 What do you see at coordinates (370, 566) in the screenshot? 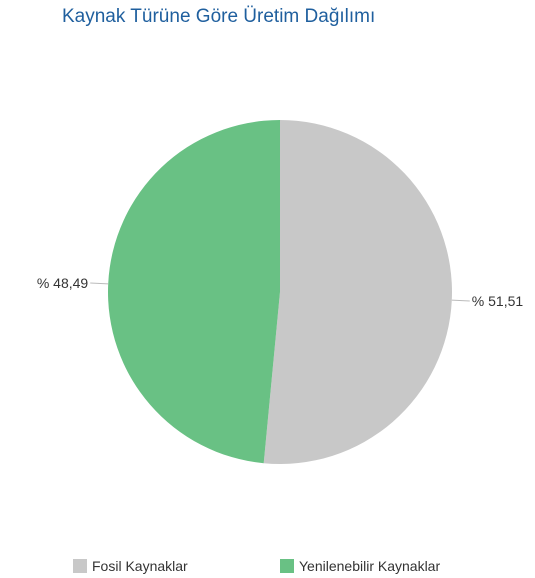
I see `legend-label-yenilenebilir: Yenilenebilir Kaynaklar` at bounding box center [370, 566].